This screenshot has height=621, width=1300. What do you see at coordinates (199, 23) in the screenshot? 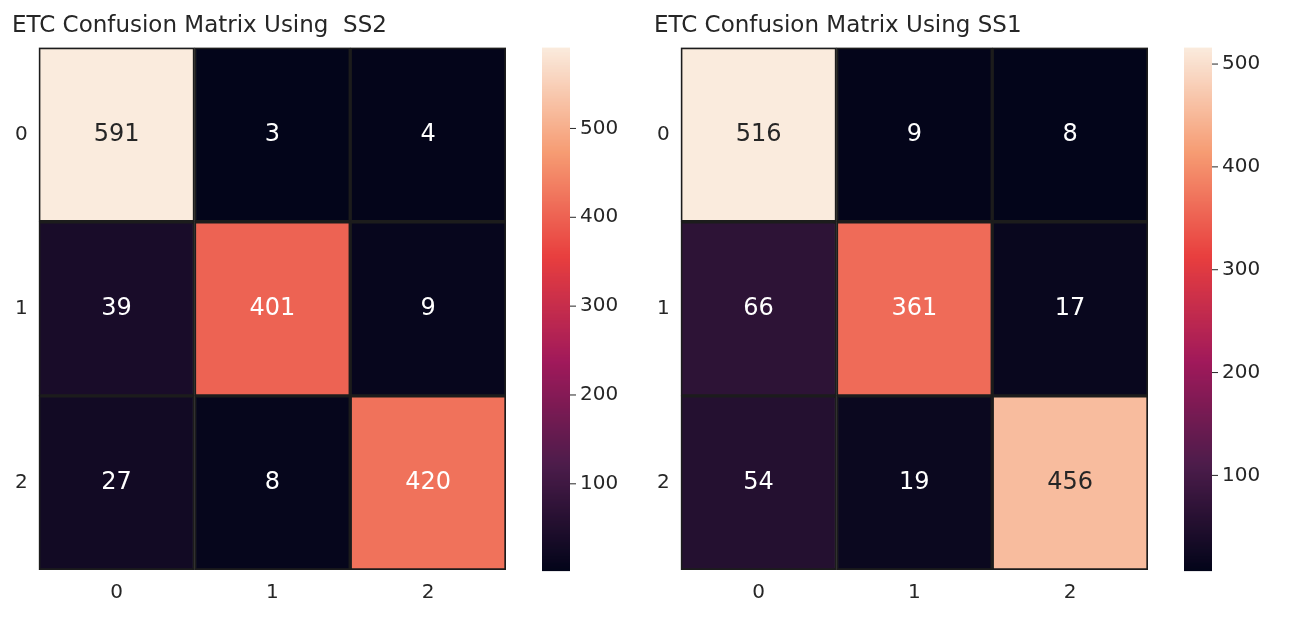
I see `chart-title: ETC Confusion Matrix Using SS2` at bounding box center [199, 23].